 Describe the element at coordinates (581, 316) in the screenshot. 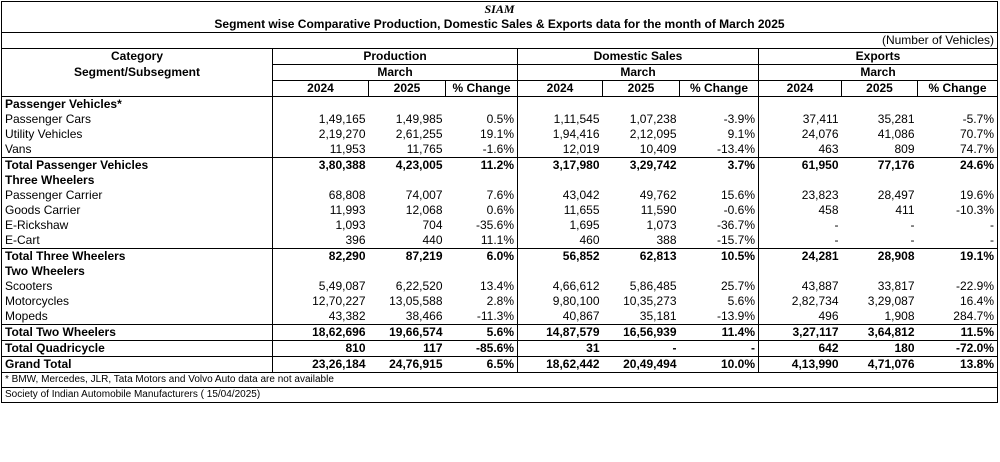

I see `cell-value: 40,867` at that location.